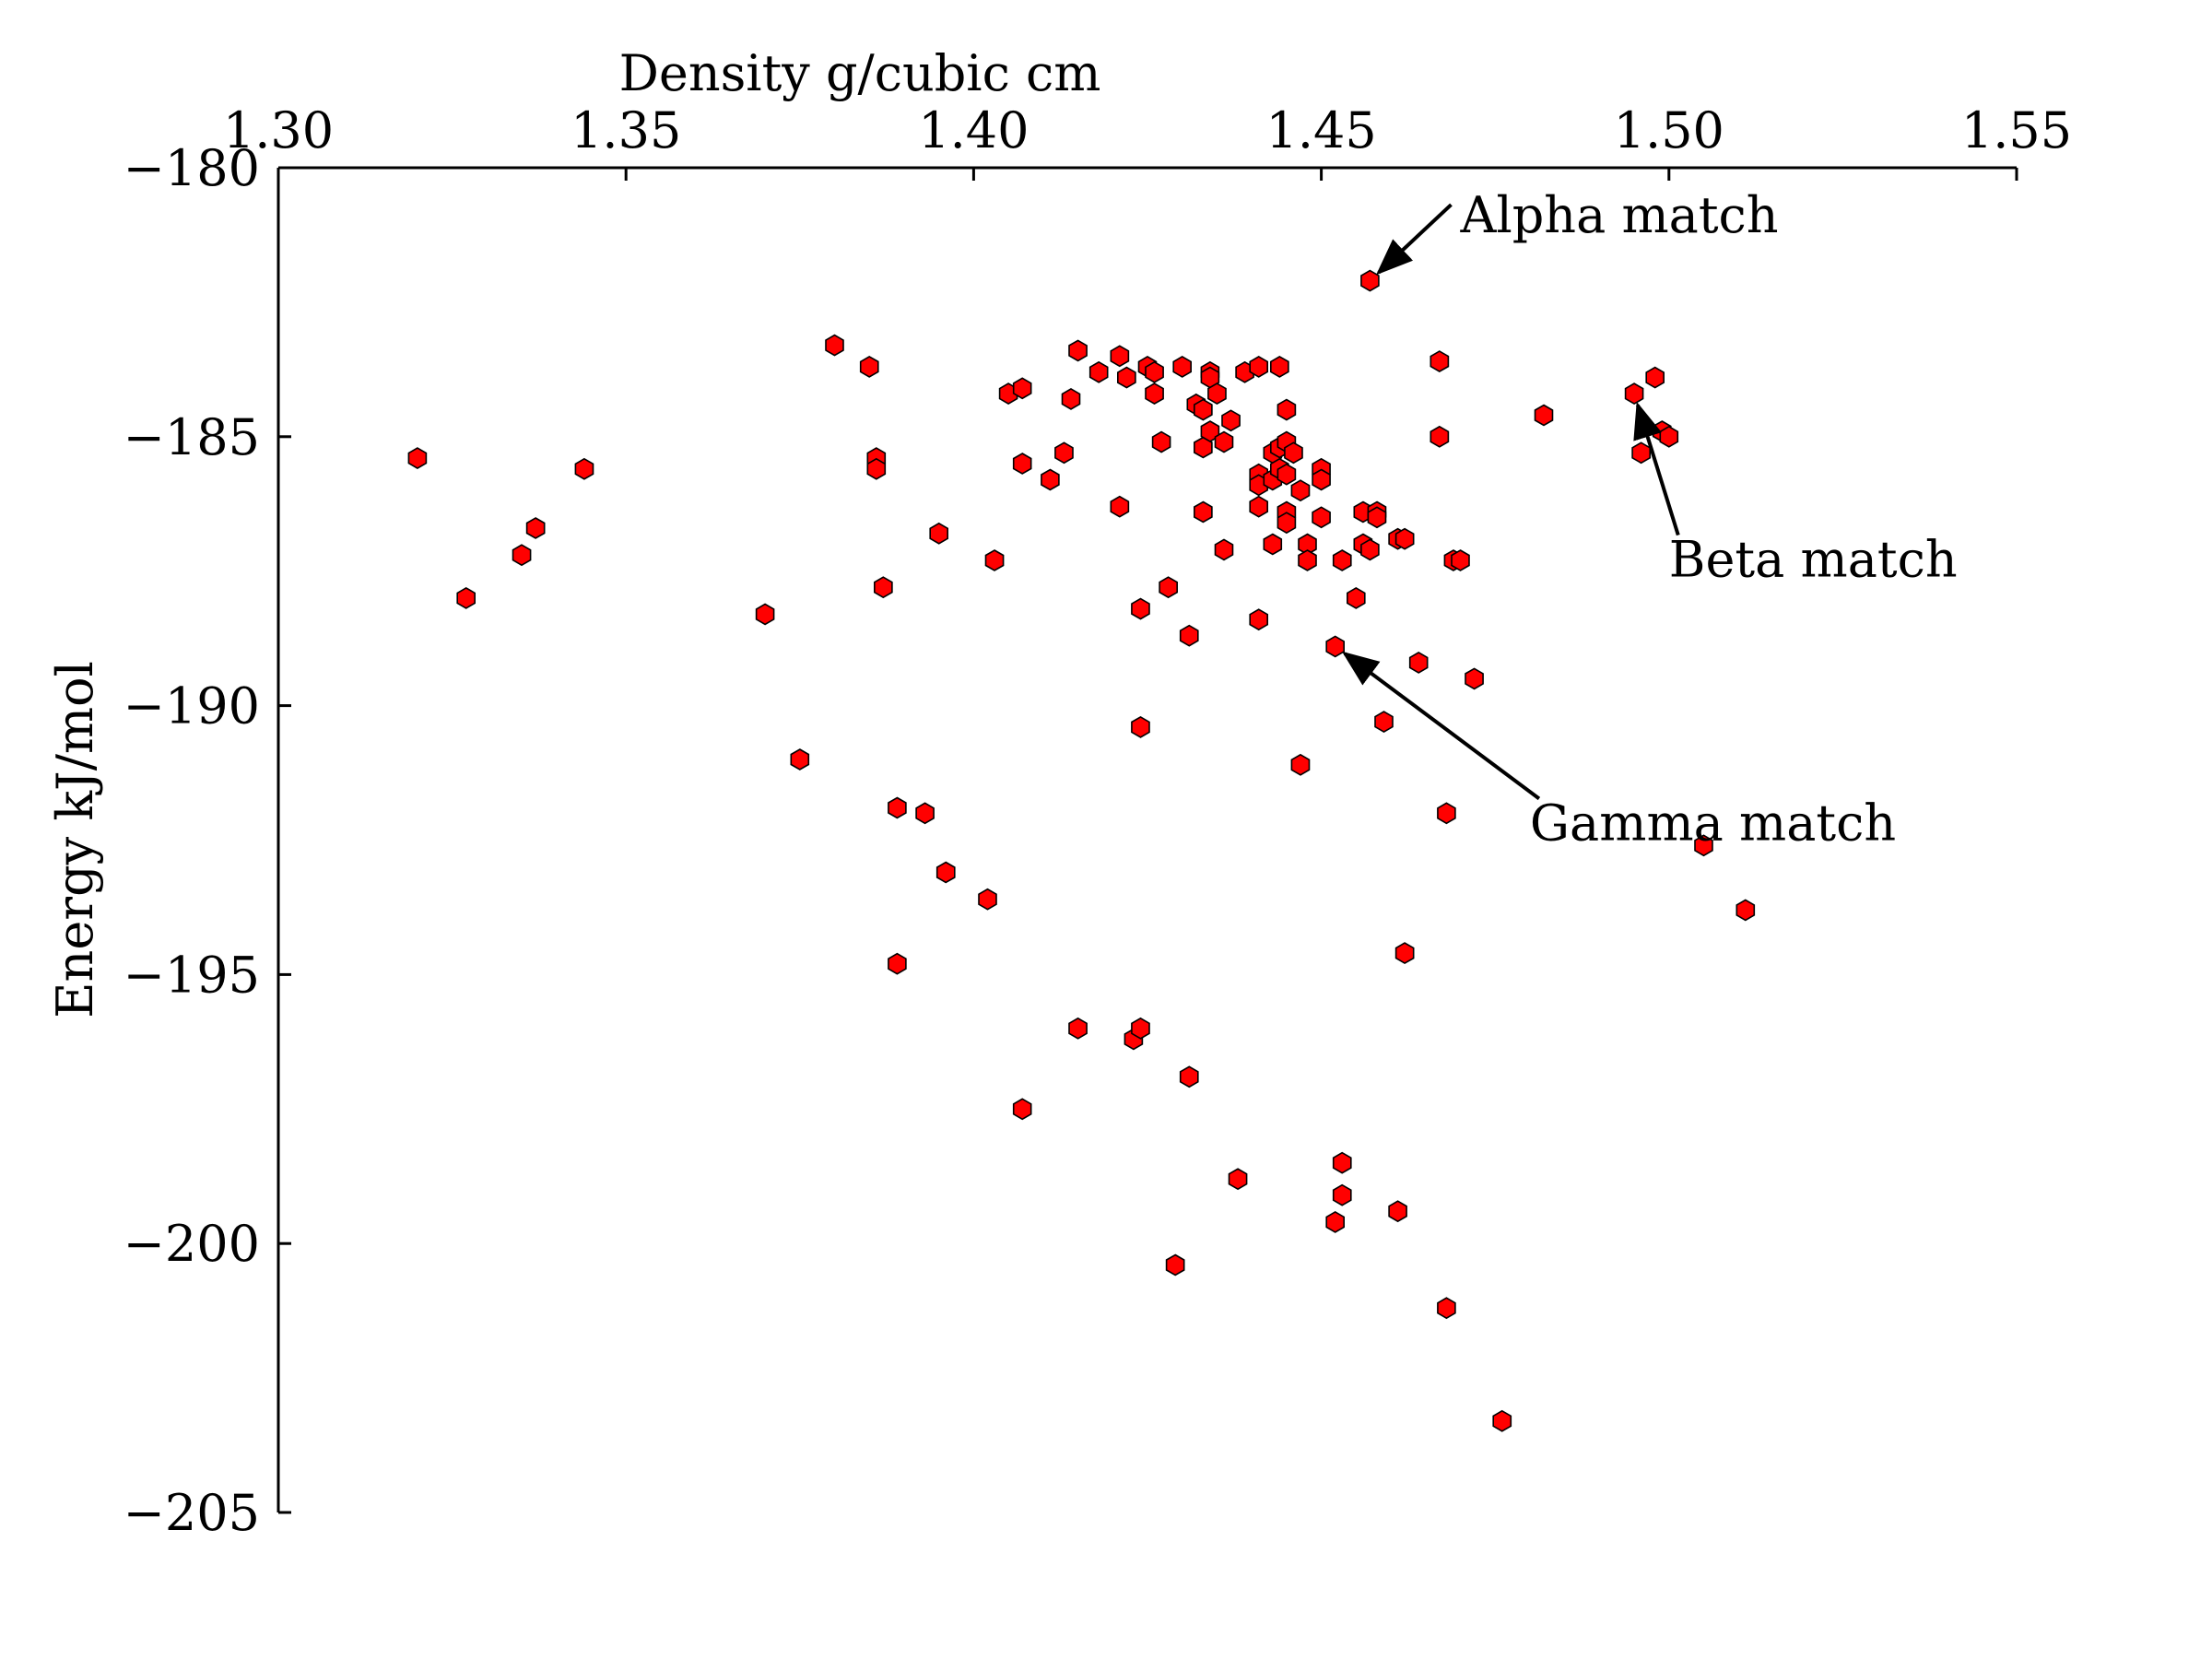  I want to click on y-tick-label: −195, so click(192, 975).